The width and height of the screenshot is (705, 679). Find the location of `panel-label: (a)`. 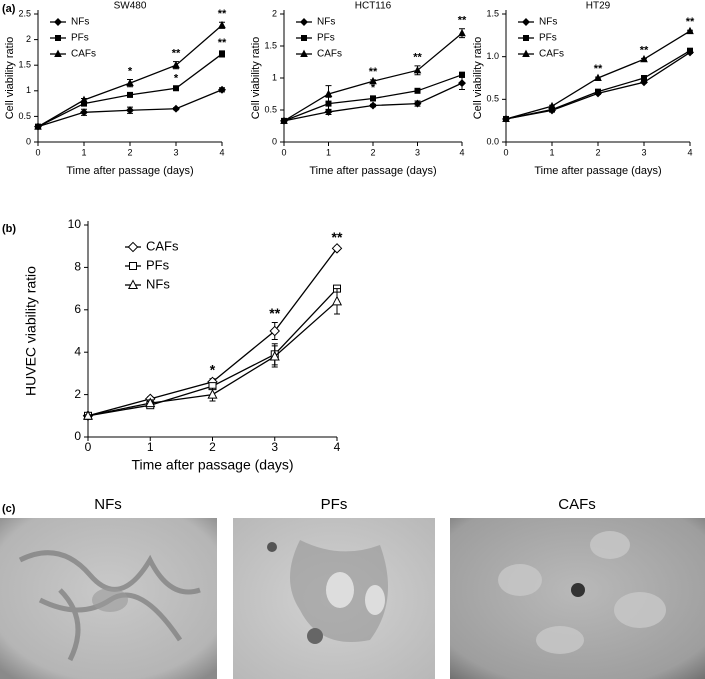

panel-label: (a) is located at coordinates (9, 9).